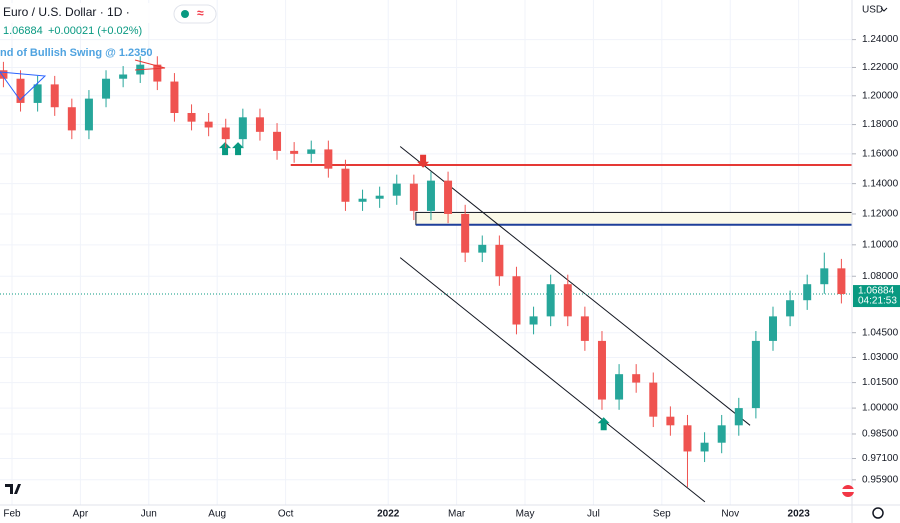 The height and width of the screenshot is (523, 900). I want to click on price-change: +0.00021 (+0.02%), so click(95, 31).